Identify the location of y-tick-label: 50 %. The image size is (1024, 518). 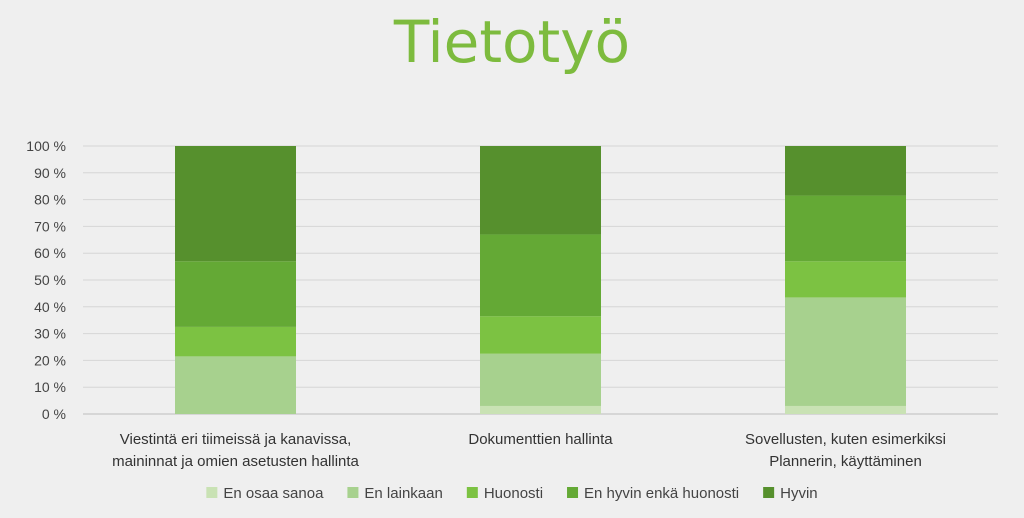
(50, 280).